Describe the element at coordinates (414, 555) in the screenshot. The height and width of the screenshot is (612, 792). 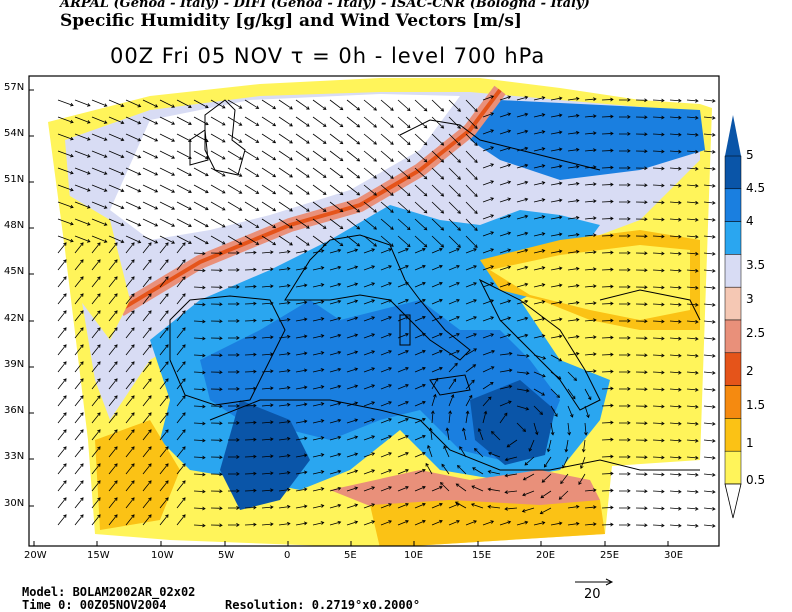
I see `lon-label-10e: 10E` at that location.